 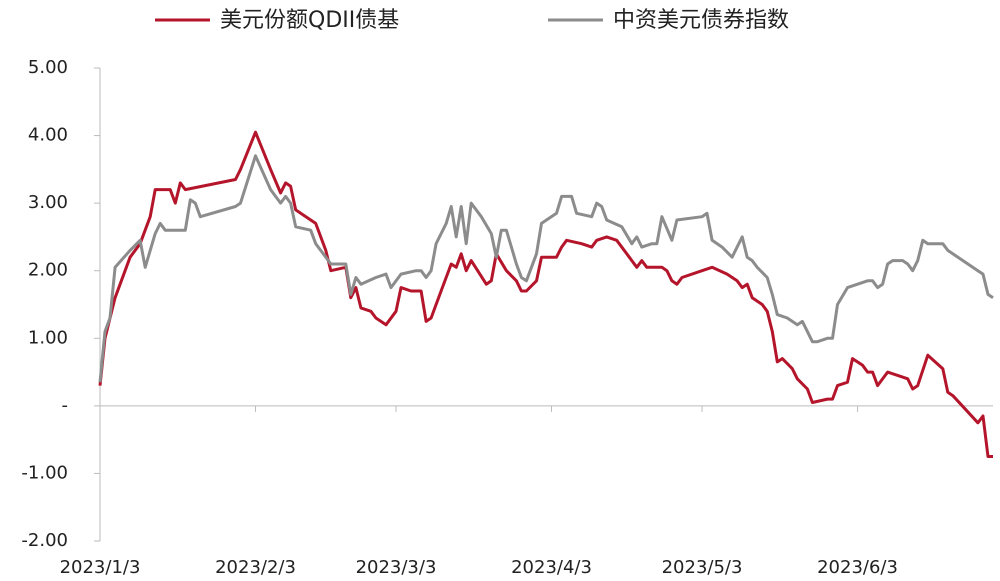 What do you see at coordinates (48, 270) in the screenshot?
I see `y-tick-label: 2.00` at bounding box center [48, 270].